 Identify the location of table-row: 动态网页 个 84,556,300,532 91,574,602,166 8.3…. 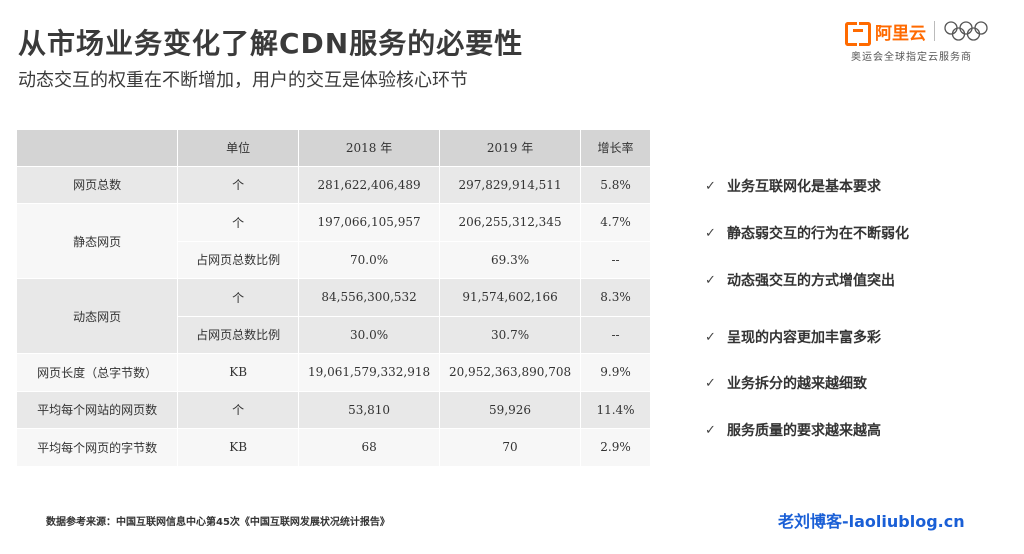
(334, 316).